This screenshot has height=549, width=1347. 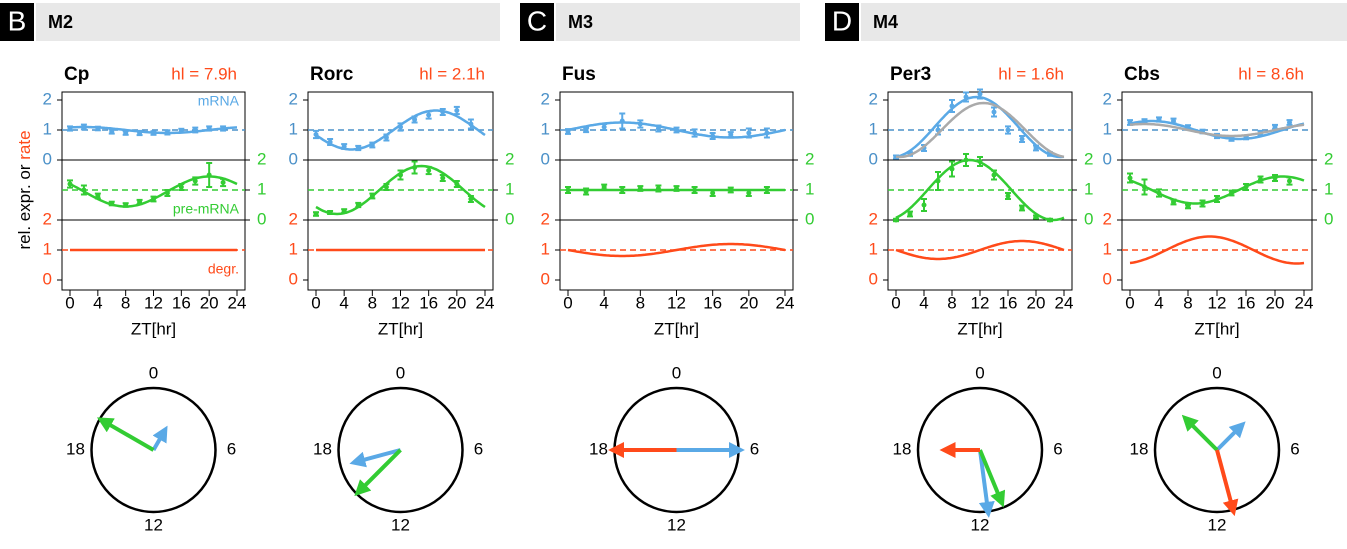 I want to click on clock-face, so click(x=1217, y=450).